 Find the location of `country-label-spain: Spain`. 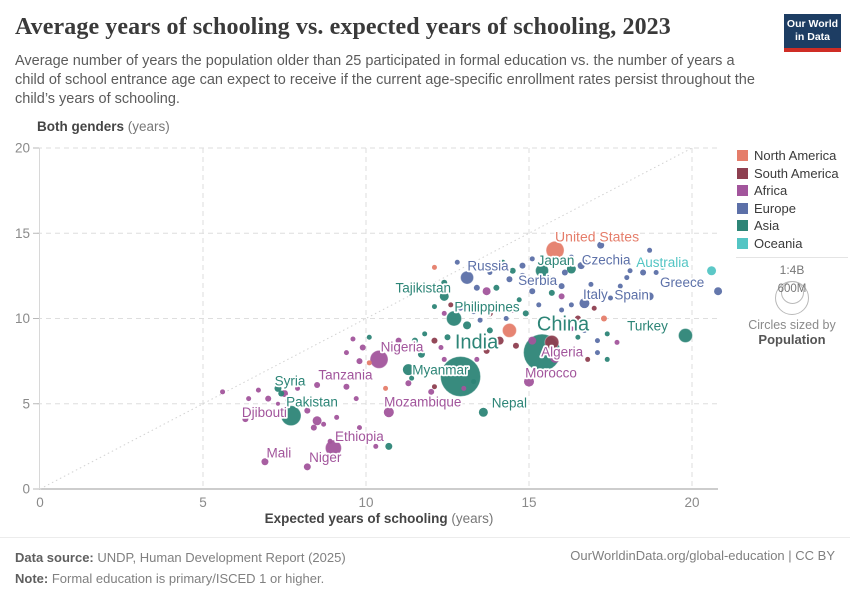

country-label-spain: Spain is located at coordinates (632, 295).